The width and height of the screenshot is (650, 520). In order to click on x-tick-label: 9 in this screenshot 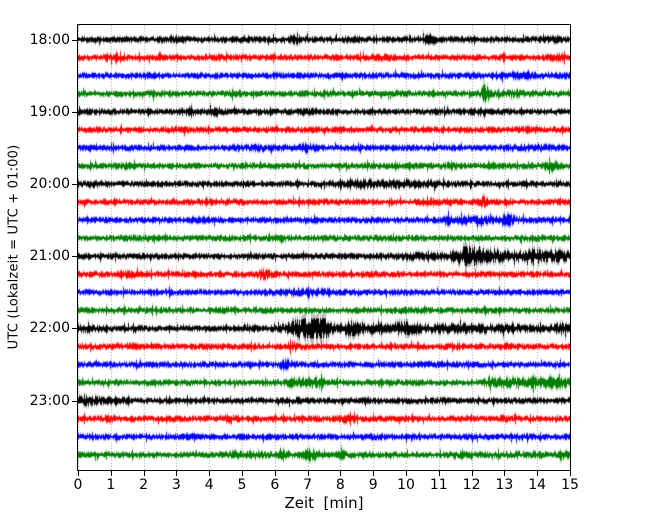, I will do `click(373, 485)`.